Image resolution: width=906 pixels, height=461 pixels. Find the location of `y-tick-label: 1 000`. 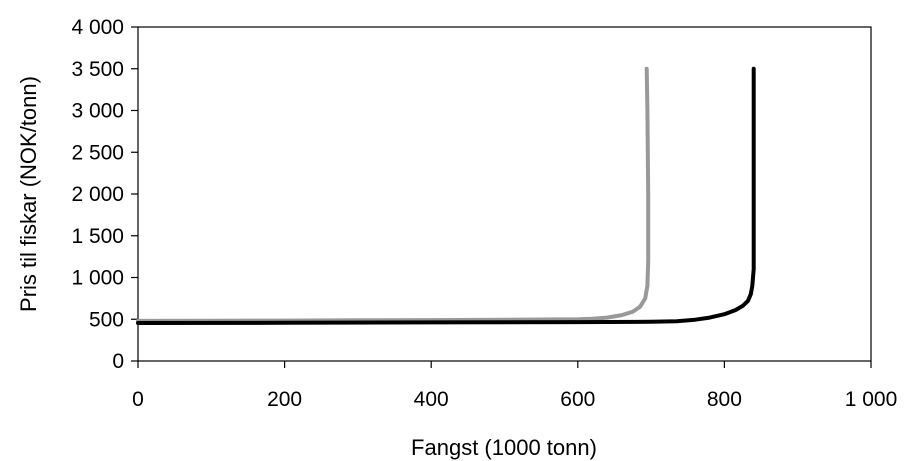

y-tick-label: 1 000 is located at coordinates (97, 278).